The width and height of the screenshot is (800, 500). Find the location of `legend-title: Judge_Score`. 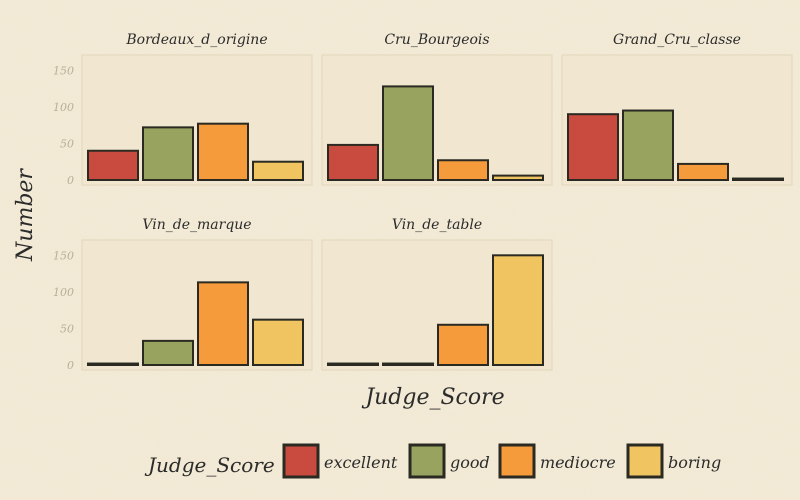

legend-title: Judge_Score is located at coordinates (209, 465).